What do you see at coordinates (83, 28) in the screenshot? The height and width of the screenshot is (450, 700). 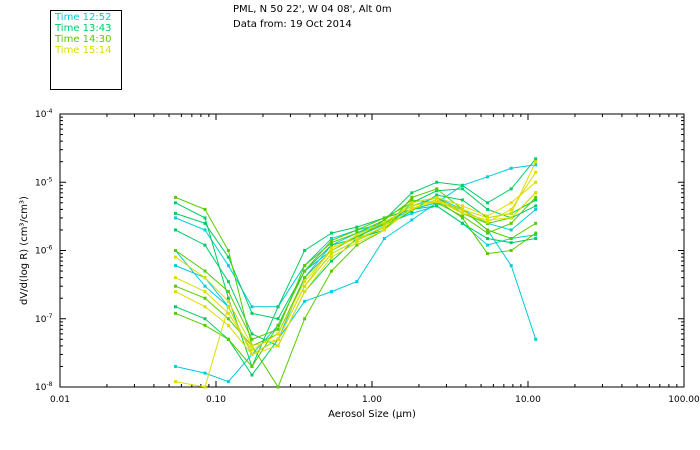 I see `legend-entry-2: Time 13:43` at bounding box center [83, 28].